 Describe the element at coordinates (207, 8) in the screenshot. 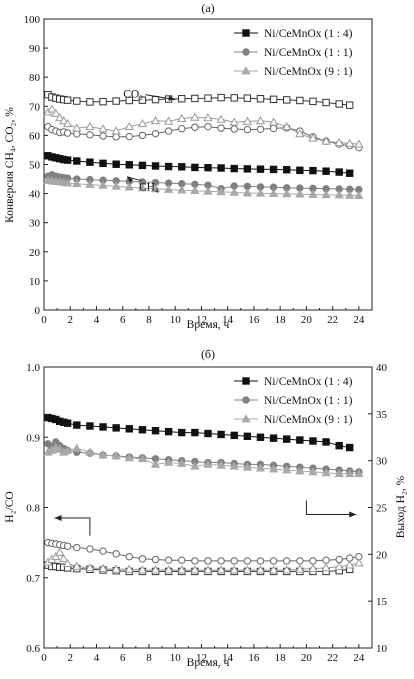

I see `panel-a-label: (а)` at that location.